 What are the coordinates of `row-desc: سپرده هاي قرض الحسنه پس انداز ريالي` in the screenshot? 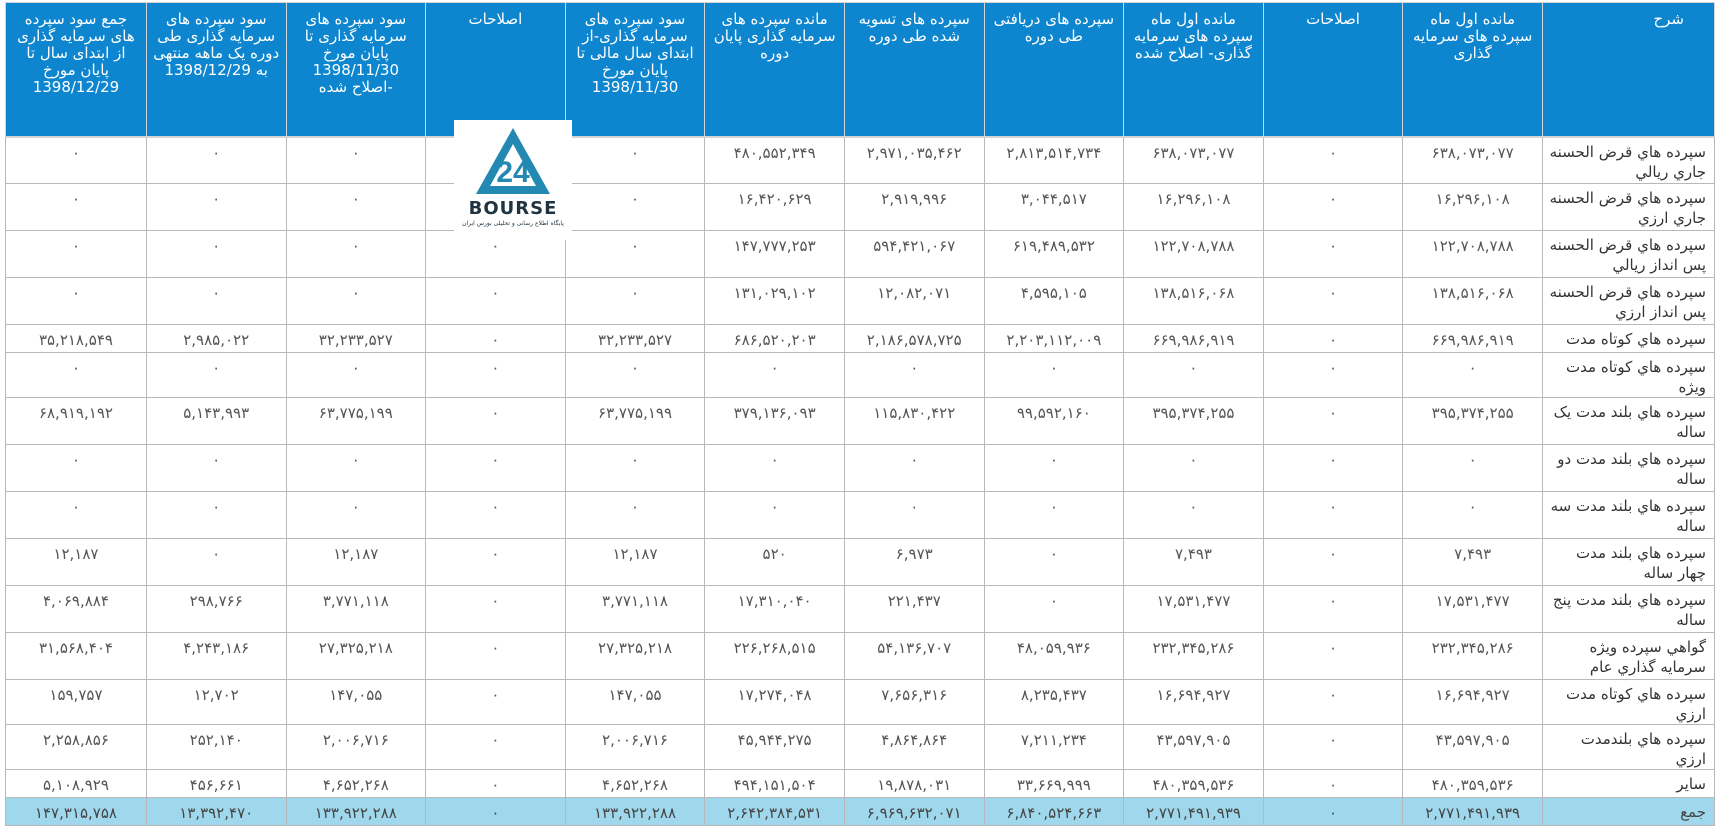 It's located at (1628, 254).